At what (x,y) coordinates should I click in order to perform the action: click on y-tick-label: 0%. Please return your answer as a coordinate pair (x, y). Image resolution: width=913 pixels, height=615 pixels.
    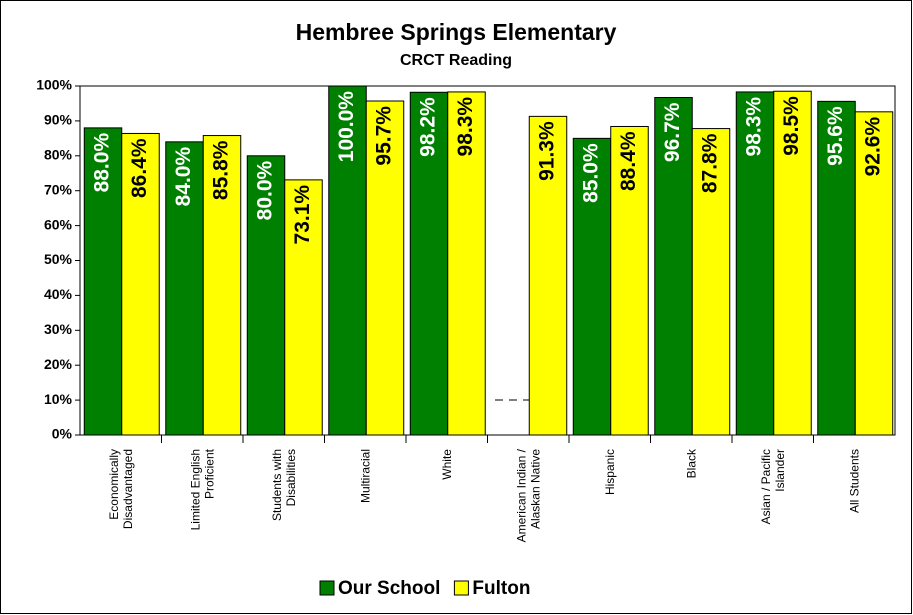
    Looking at the image, I should click on (62, 434).